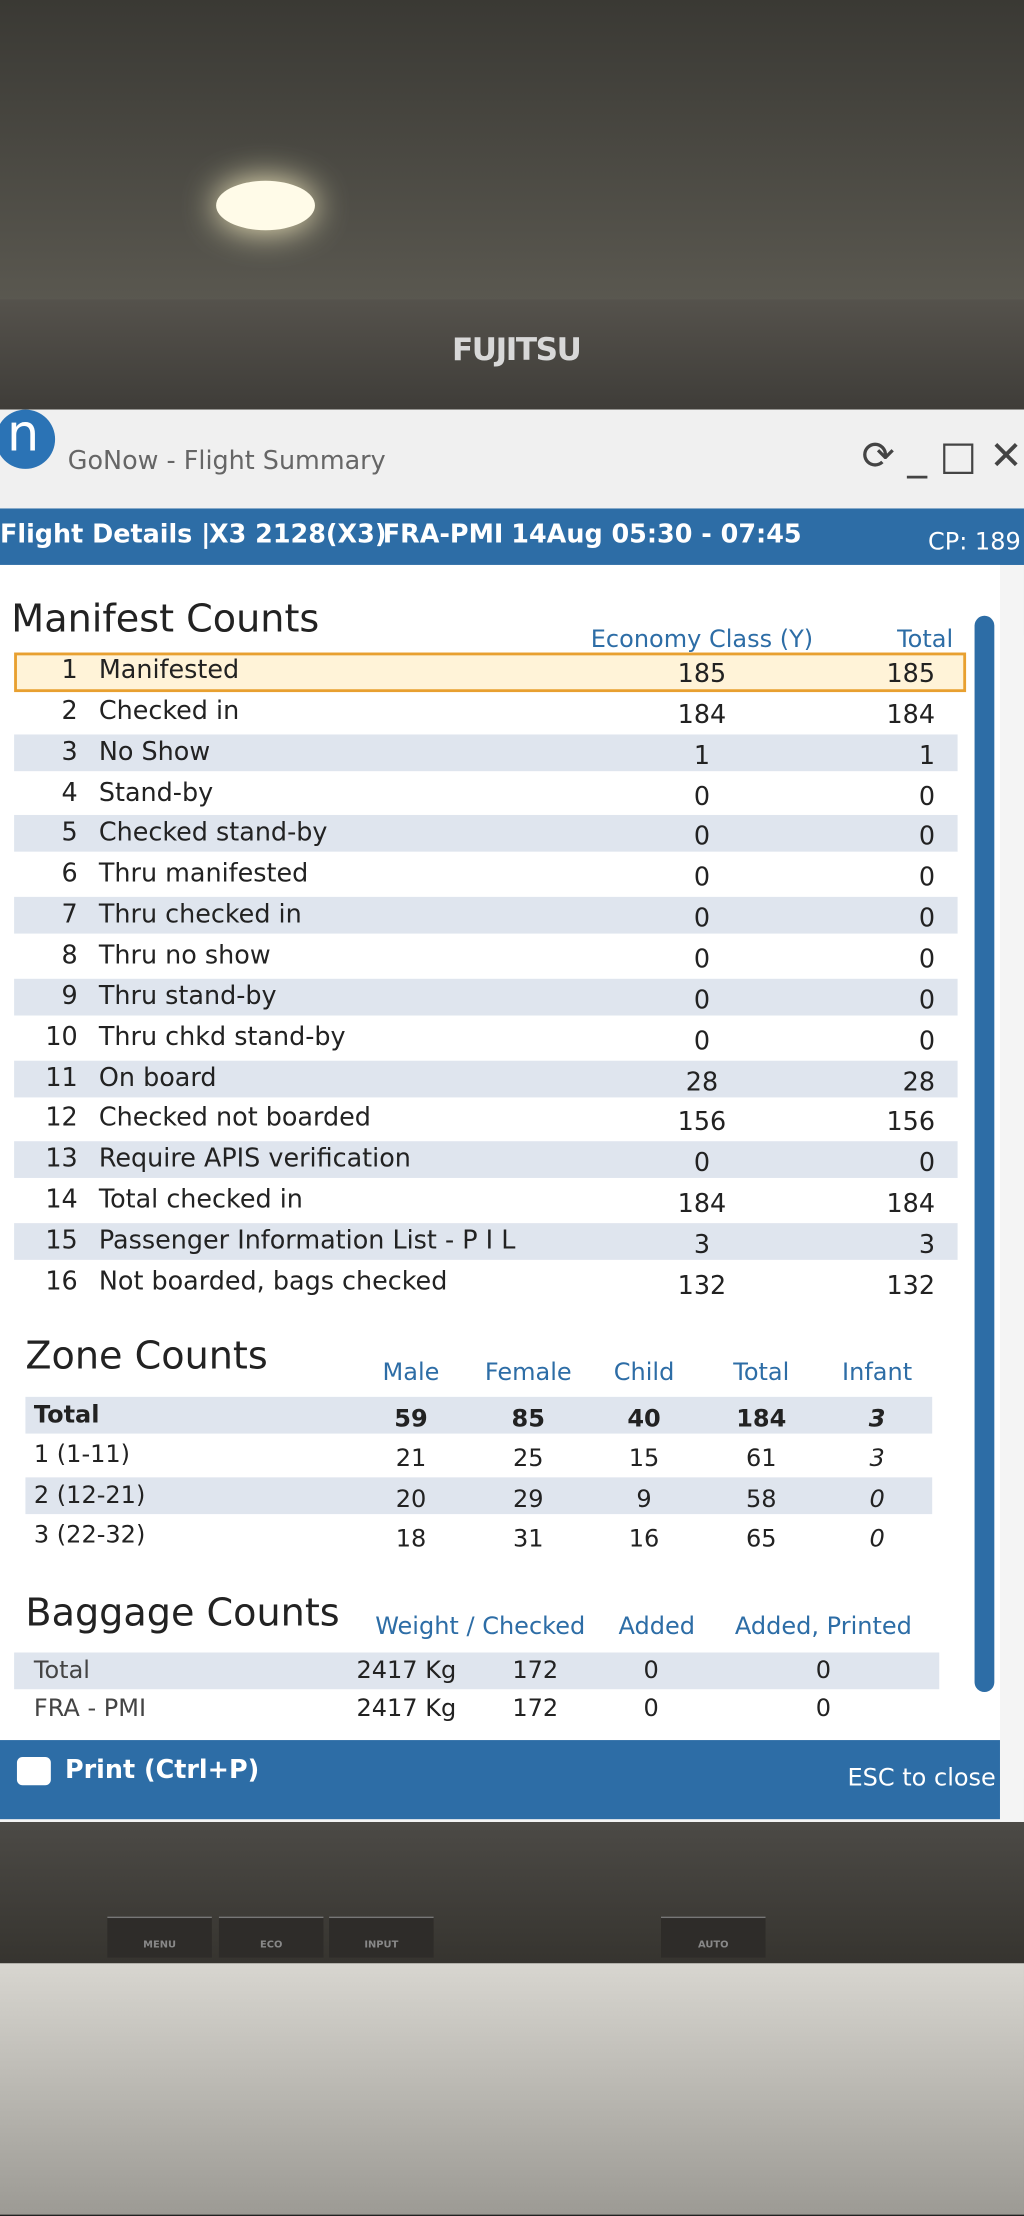 This screenshot has height=2216, width=1024. I want to click on flight-number: X3 2128(X3), so click(298, 534).